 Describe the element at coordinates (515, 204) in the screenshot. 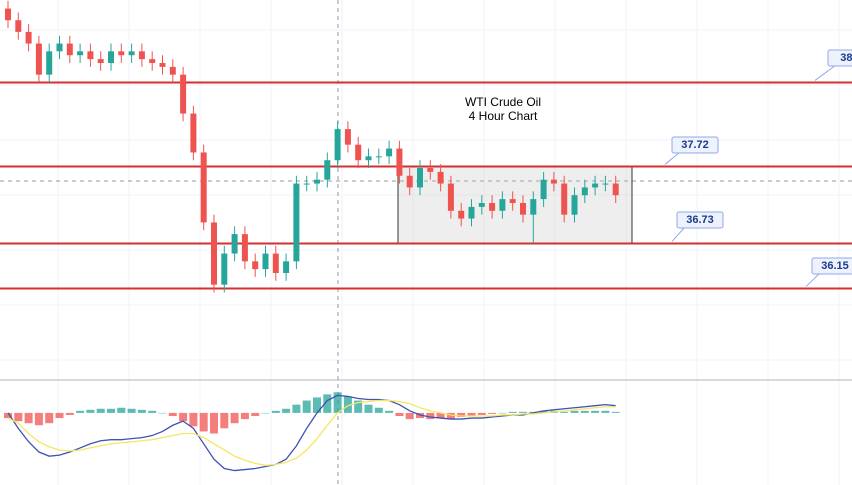

I see `range-box` at that location.